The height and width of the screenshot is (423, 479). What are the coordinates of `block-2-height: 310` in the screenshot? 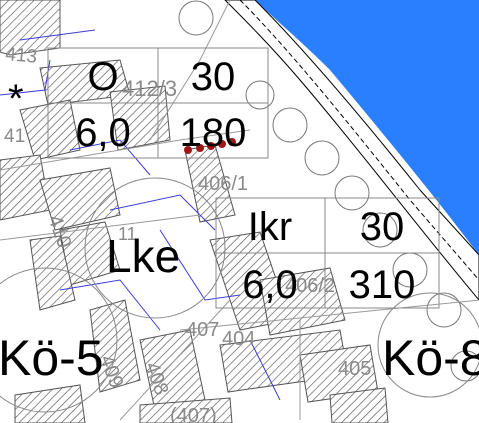 It's located at (382, 285).